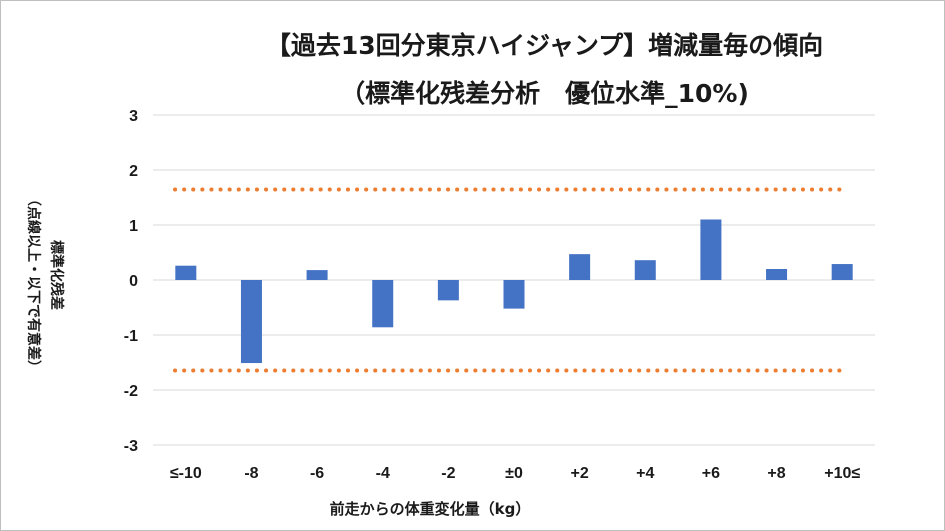 The width and height of the screenshot is (945, 531). Describe the element at coordinates (842, 473) in the screenshot. I see `x-tick-label: +10≤` at that location.